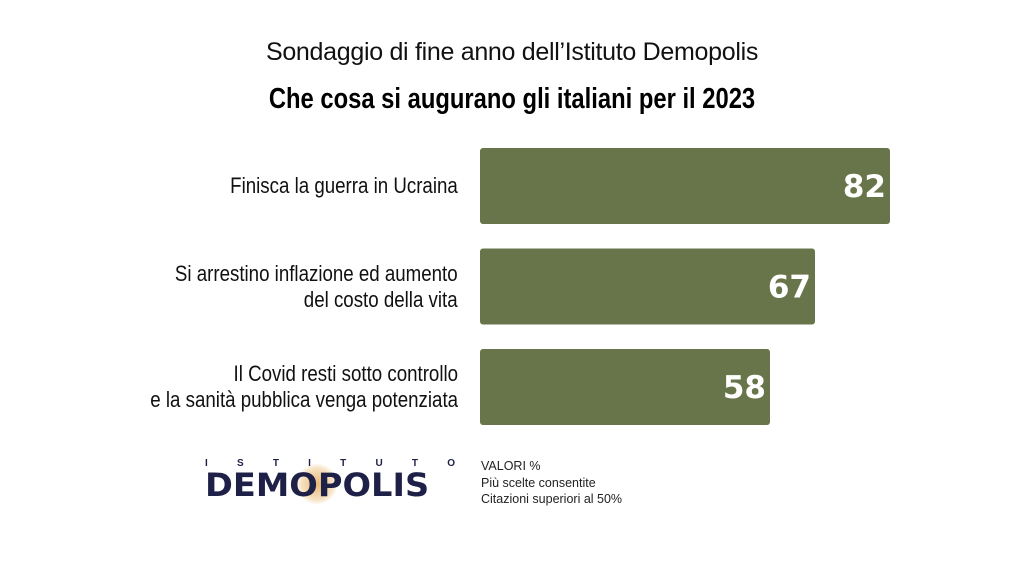 Image resolution: width=1024 pixels, height=576 pixels. What do you see at coordinates (552, 499) in the screenshot?
I see `note-citations: Citazioni superiori al 50%` at bounding box center [552, 499].